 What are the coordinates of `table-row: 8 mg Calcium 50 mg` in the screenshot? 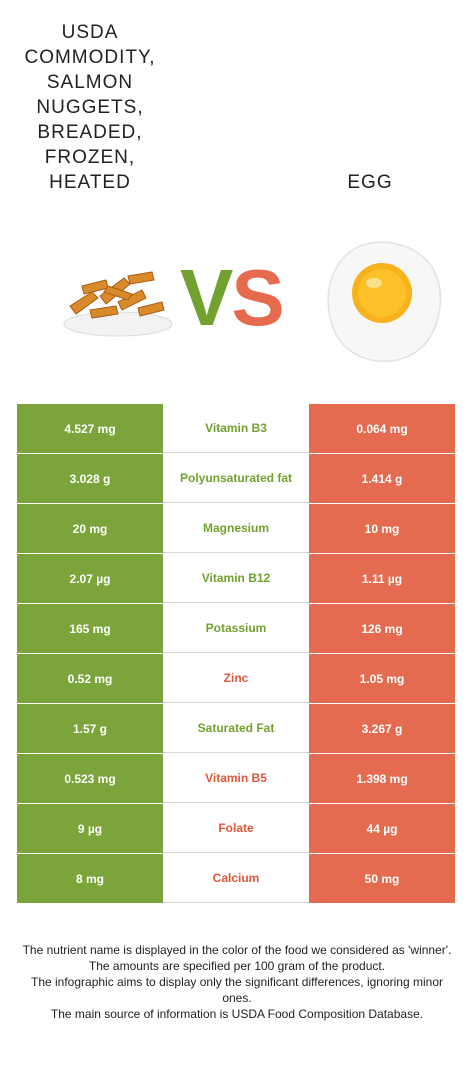 It's located at (236, 879).